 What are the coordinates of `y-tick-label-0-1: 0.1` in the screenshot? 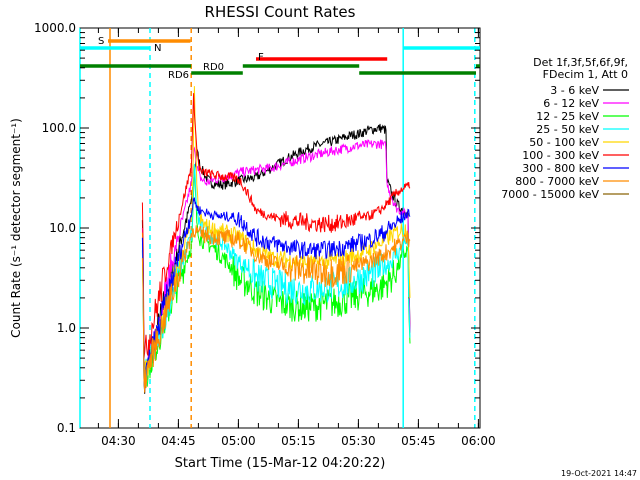 It's located at (66, 428).